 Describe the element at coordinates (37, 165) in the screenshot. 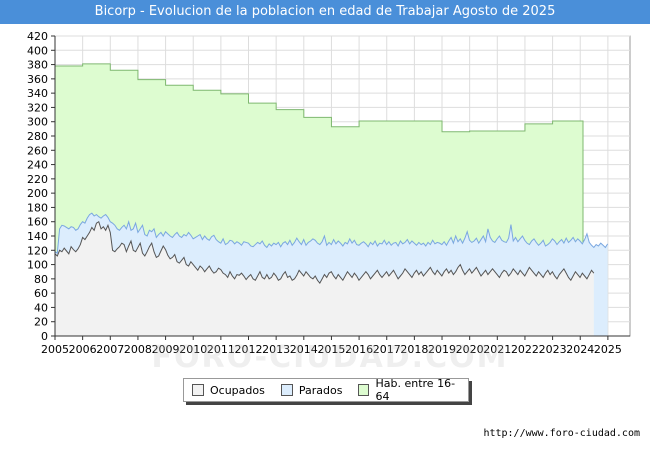

I see `y-tick-label: 240` at that location.